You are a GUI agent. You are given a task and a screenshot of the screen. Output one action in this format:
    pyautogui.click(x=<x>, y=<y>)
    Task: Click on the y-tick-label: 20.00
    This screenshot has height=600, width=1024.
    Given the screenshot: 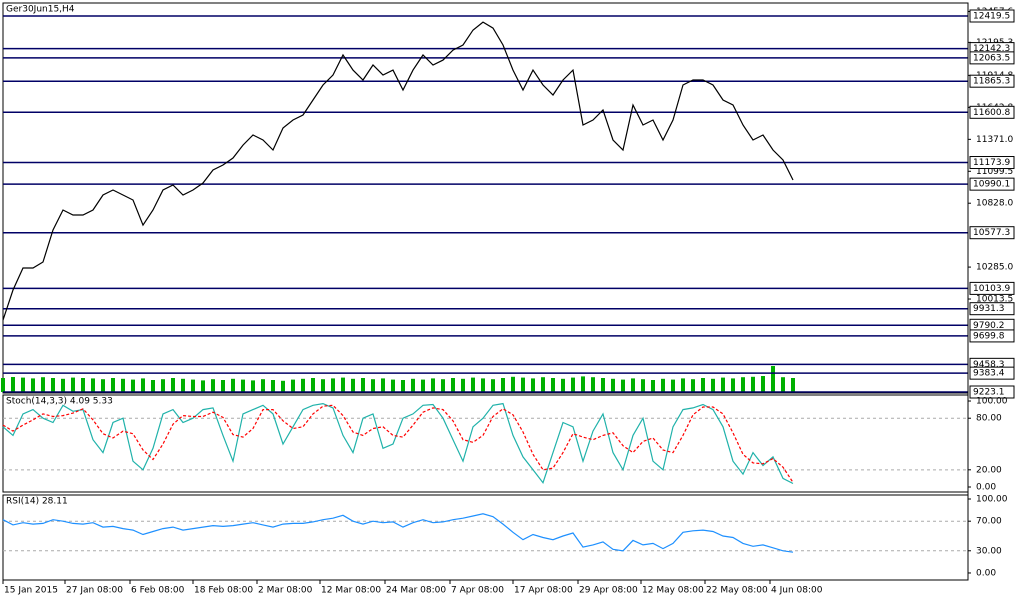 What is the action you would take?
    pyautogui.click(x=989, y=470)
    